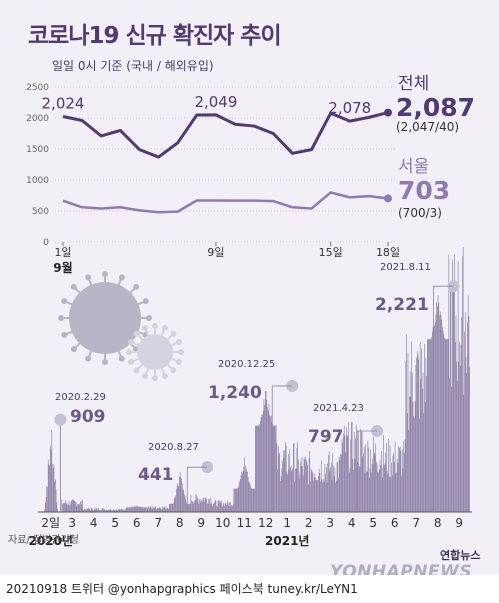 Image resolution: width=499 pixels, height=603 pixels. I want to click on annotation-marker, so click(60, 419).